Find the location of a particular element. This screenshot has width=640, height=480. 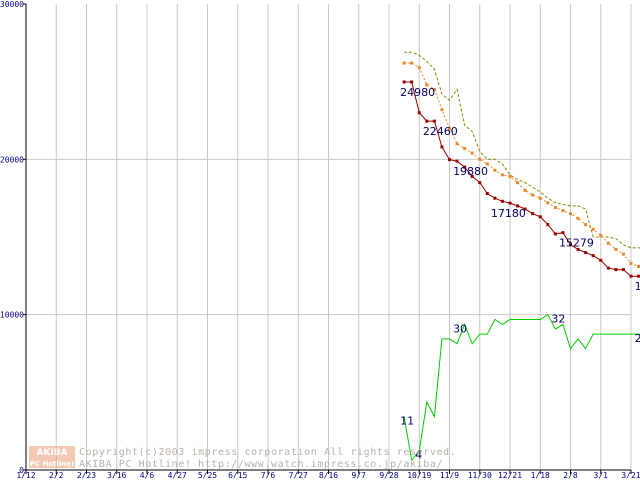

x-tick-label: 3/1 is located at coordinates (601, 475).